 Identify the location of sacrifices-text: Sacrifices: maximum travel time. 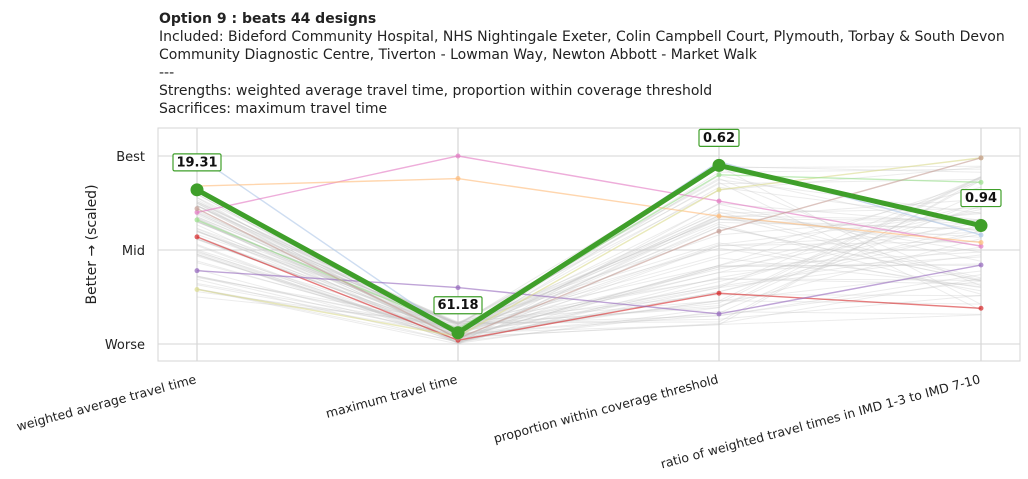
(273, 109).